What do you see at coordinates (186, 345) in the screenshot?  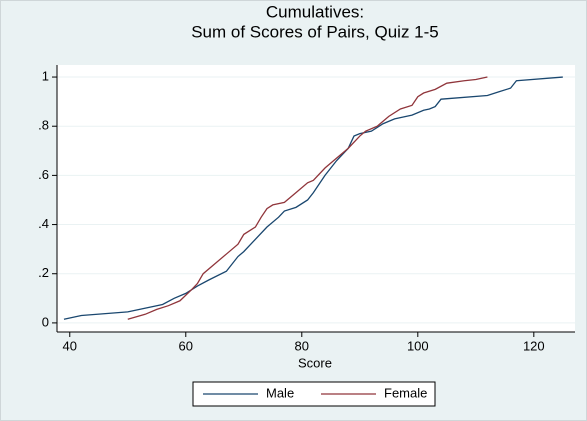 I see `x-tick-label: 60` at bounding box center [186, 345].